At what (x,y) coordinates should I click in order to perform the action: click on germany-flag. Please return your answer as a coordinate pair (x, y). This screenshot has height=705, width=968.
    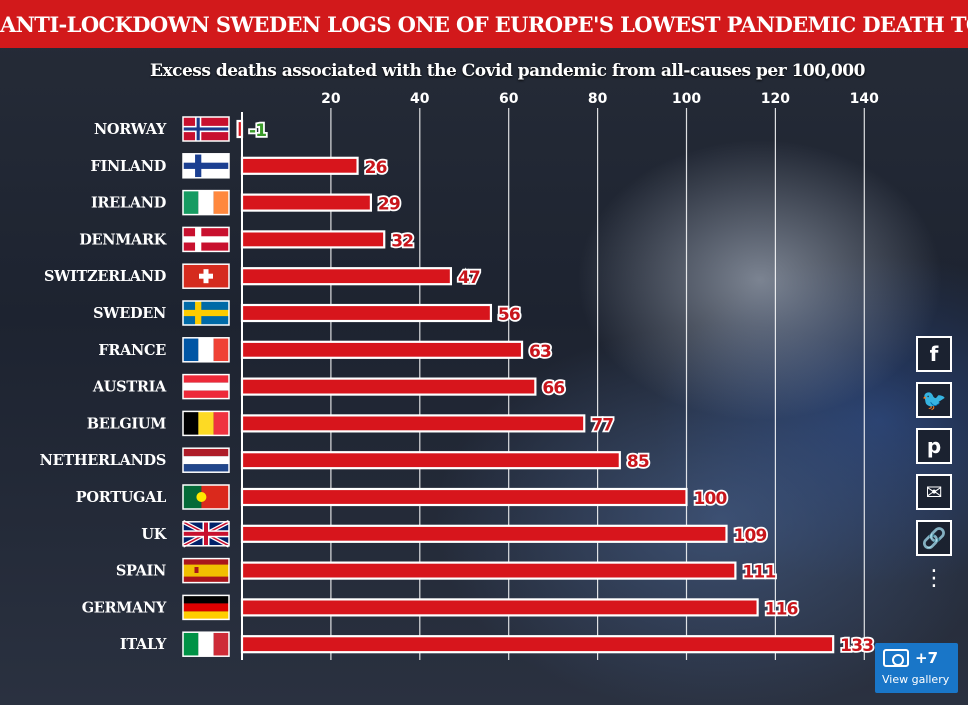
    Looking at the image, I should click on (206, 607).